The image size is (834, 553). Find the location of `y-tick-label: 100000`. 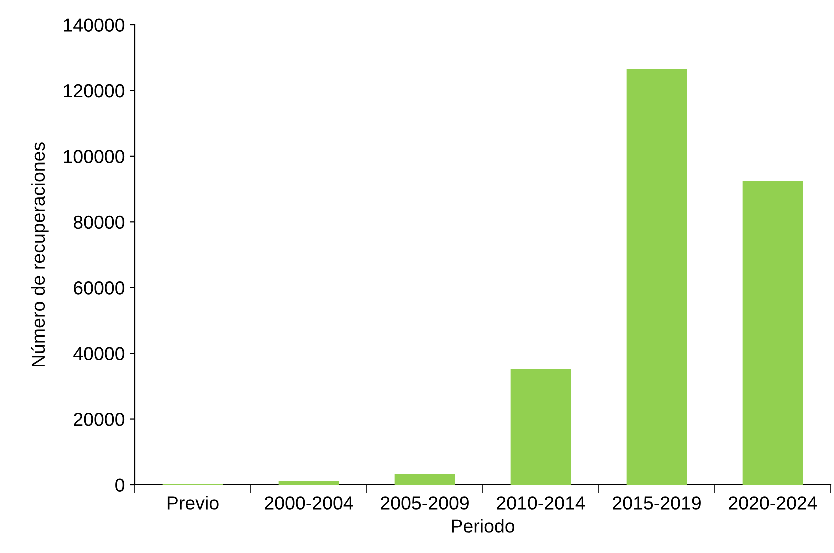

y-tick-label: 100000 is located at coordinates (94, 157).